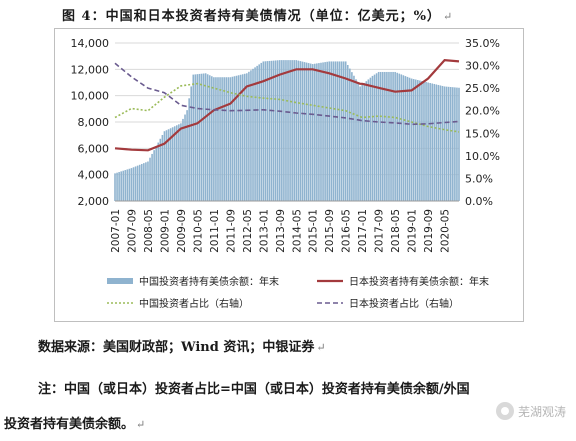 The height and width of the screenshot is (441, 576). Describe the element at coordinates (69, 424) in the screenshot. I see `note-line-2-text: 投资者持有美债余额。` at that location.